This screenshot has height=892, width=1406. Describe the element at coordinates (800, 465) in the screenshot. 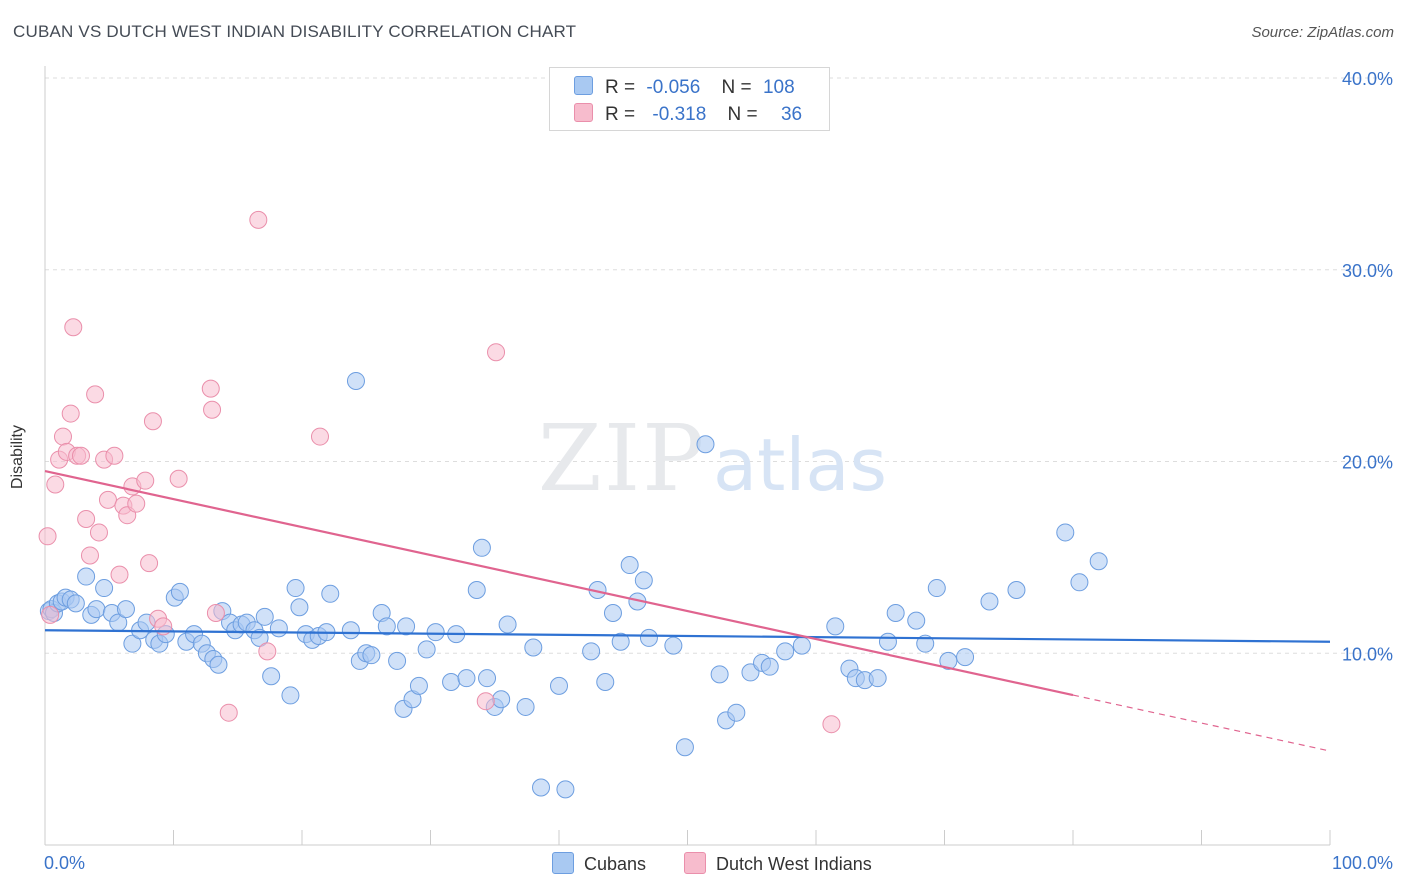

I see `watermark-atlas: atlas` at that location.